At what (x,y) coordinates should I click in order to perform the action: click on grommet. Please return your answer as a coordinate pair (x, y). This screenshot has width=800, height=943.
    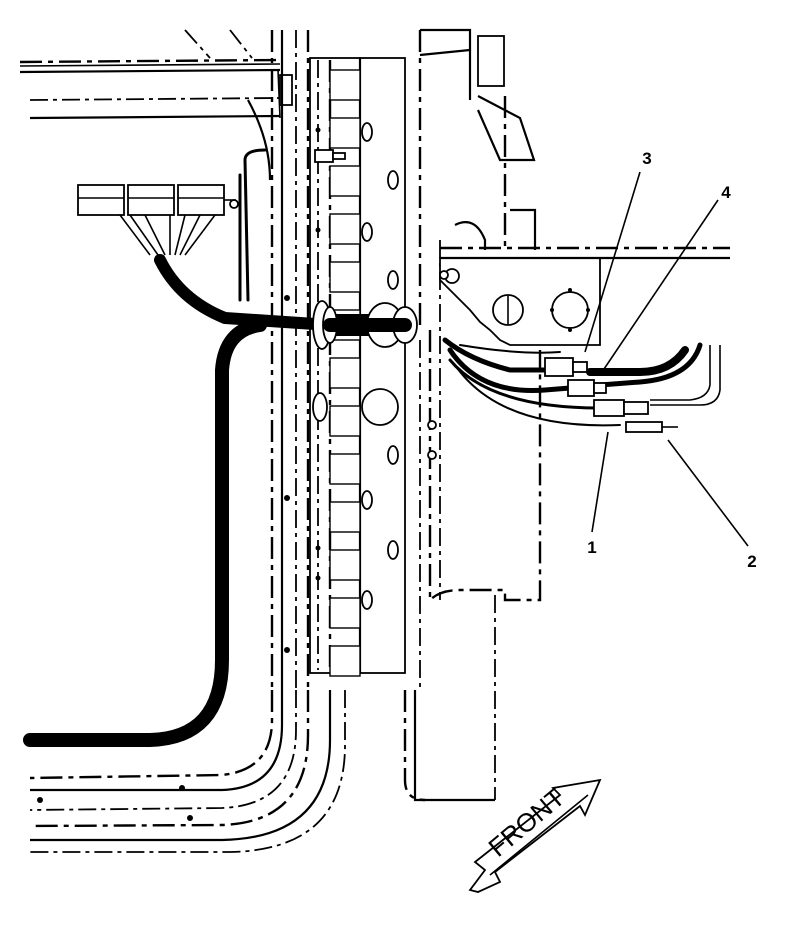
    Looking at the image, I should click on (365, 325).